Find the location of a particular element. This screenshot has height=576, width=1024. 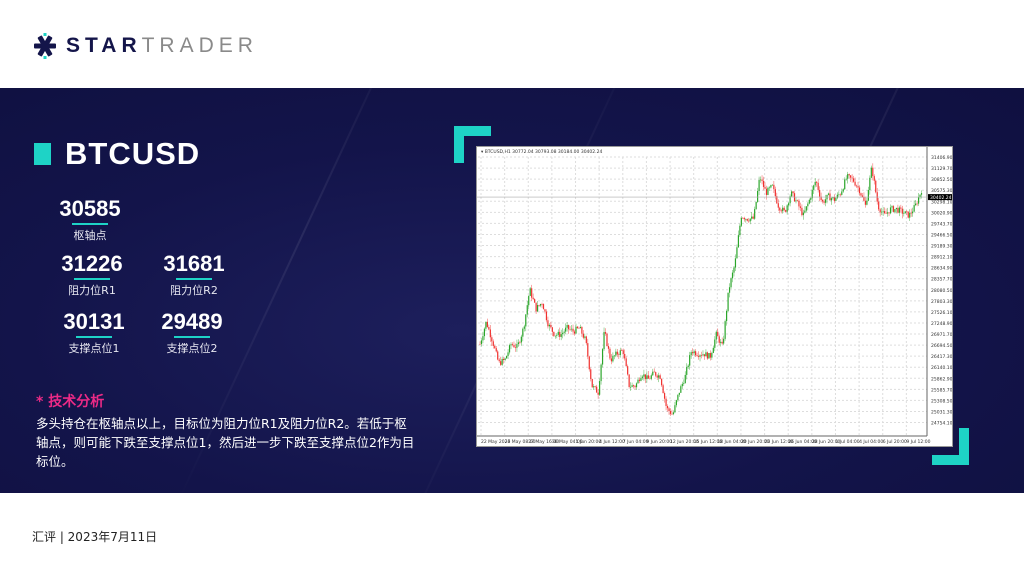

y-tick-label: 26417.30 is located at coordinates (941, 357).